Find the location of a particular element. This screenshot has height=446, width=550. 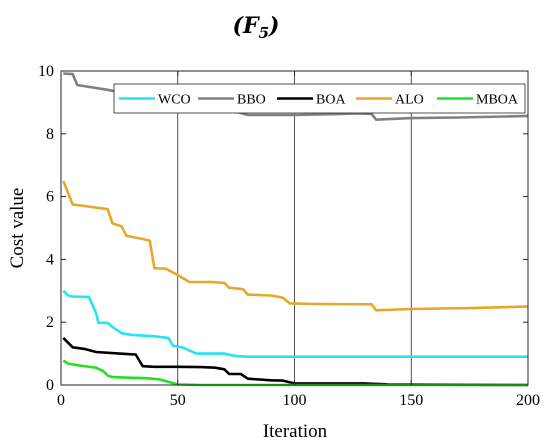

series-line-boa is located at coordinates (295, 361).